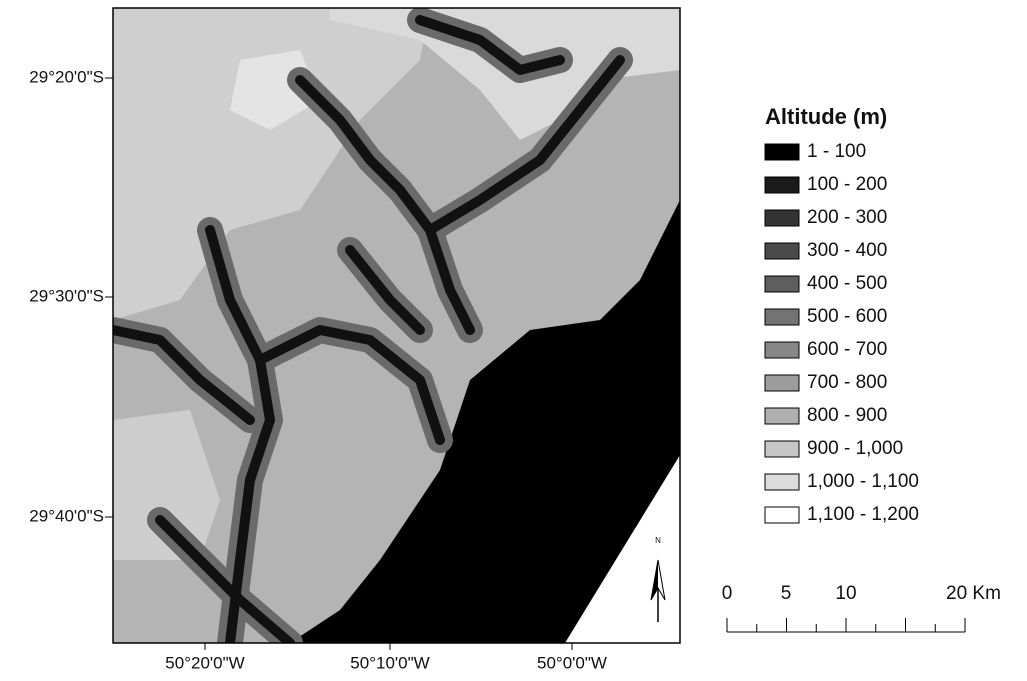 The image size is (1027, 681). Describe the element at coordinates (863, 514) in the screenshot. I see `legend-label: 1,100 - 1,200` at that location.